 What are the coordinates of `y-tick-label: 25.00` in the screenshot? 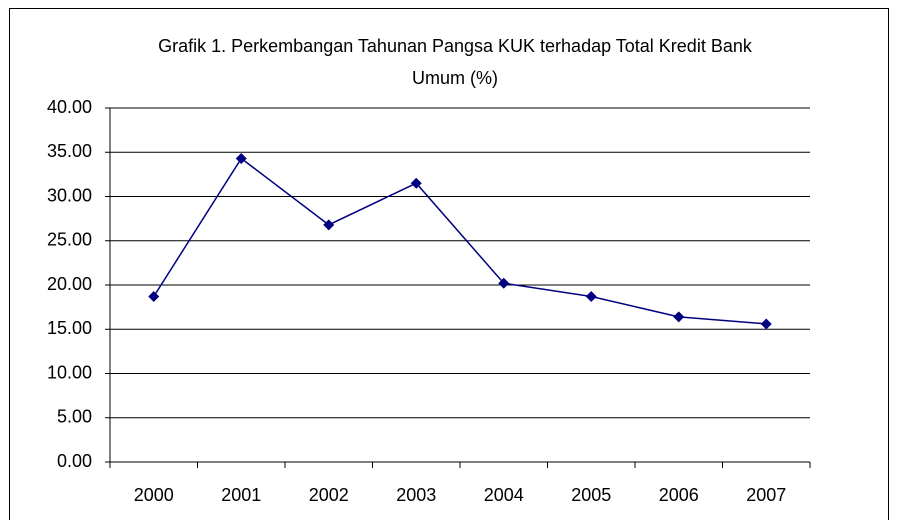 It's located at (69, 240).